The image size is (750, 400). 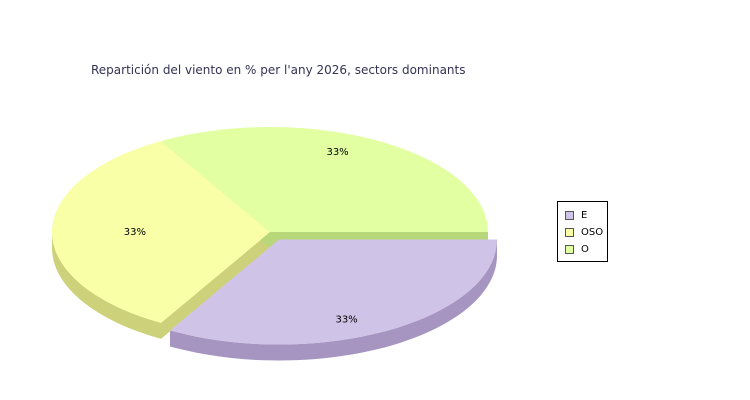 I want to click on legend-label-o: O, so click(x=585, y=249).